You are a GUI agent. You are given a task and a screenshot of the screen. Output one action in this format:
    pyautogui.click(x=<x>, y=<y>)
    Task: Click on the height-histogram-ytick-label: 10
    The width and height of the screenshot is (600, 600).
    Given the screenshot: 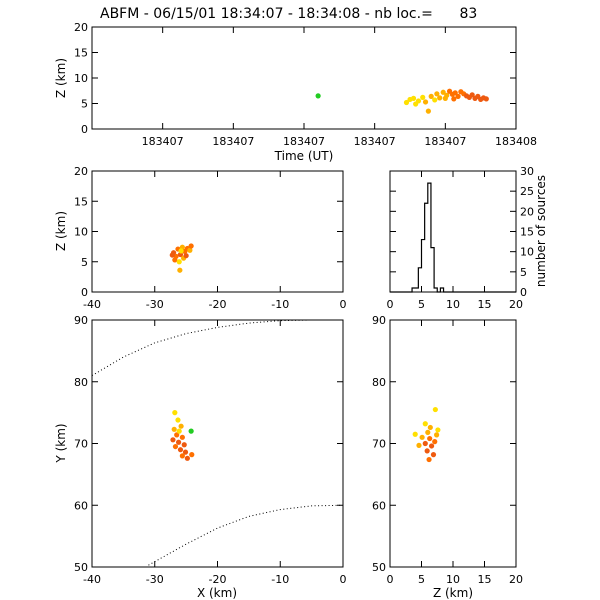 What is the action you would take?
    pyautogui.click(x=527, y=252)
    